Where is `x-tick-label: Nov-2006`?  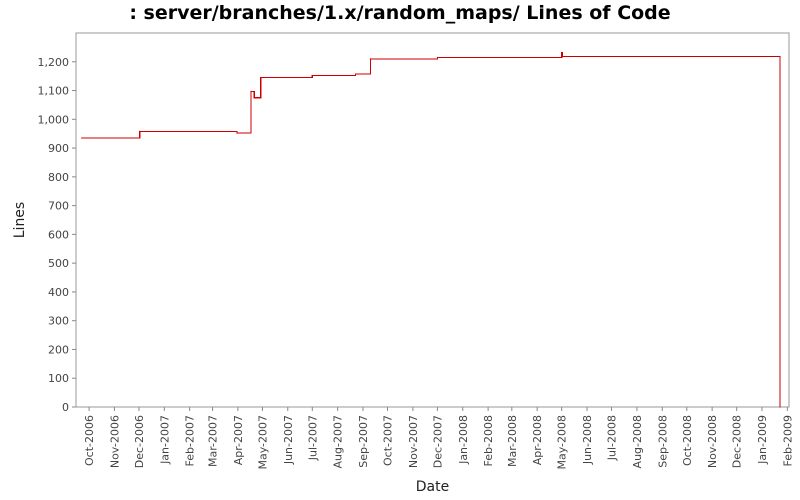
x-tick-label: Nov-2006 is located at coordinates (114, 441).